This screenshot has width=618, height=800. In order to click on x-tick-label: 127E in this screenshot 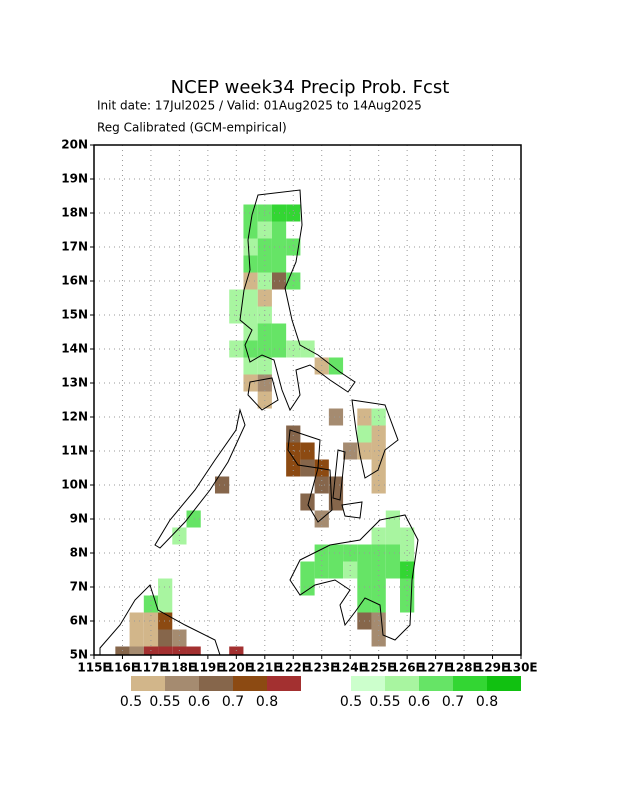, I will do `click(435, 668)`.